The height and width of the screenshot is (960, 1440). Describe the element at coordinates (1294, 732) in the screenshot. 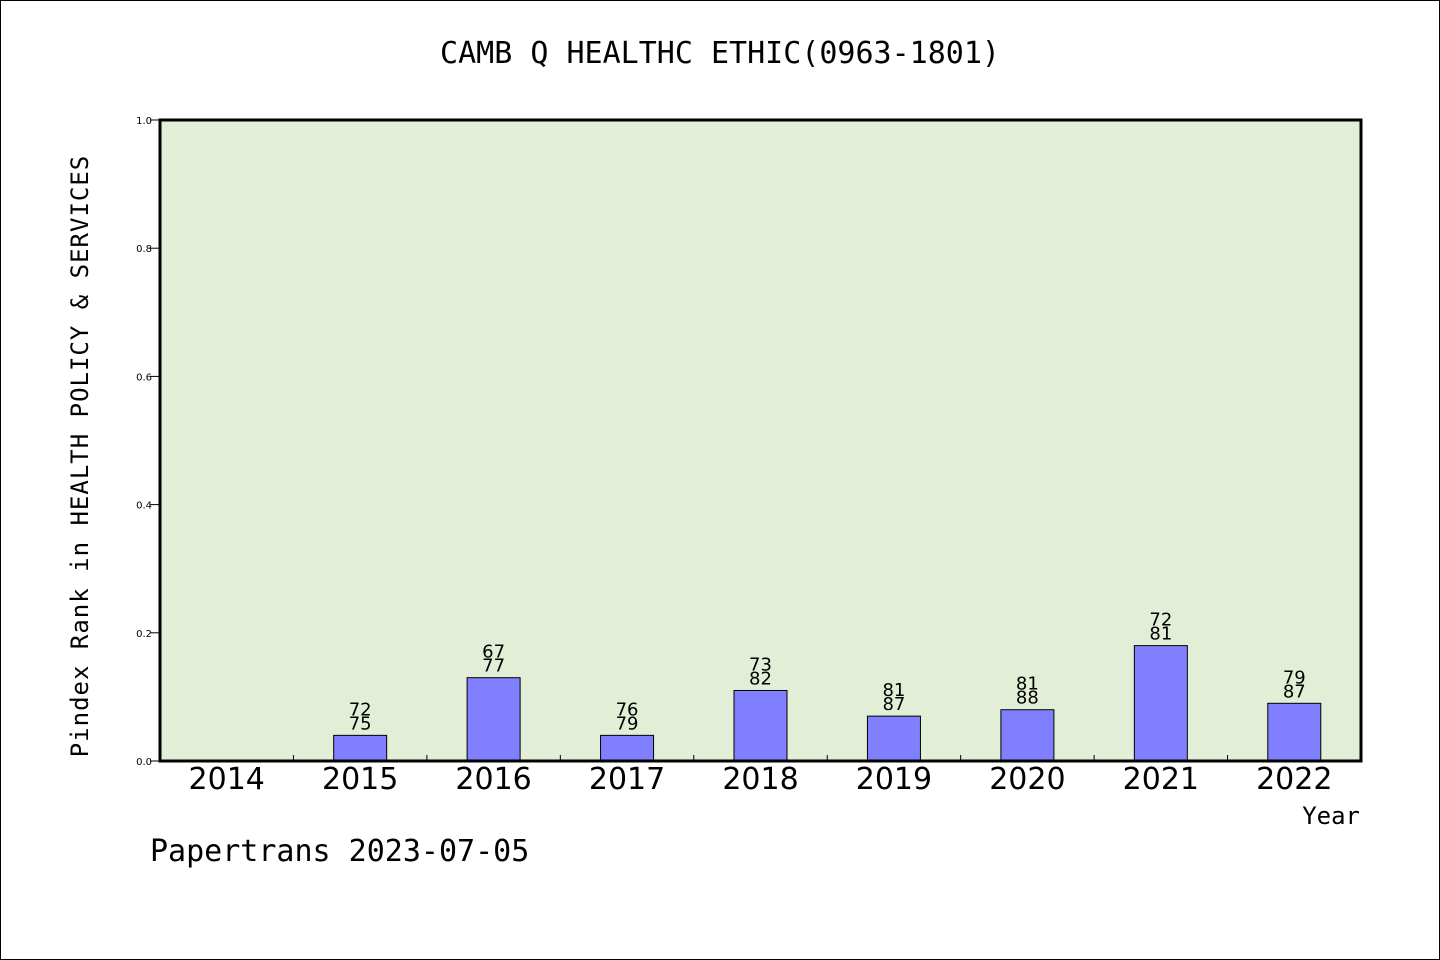

I see `bar-2022` at that location.